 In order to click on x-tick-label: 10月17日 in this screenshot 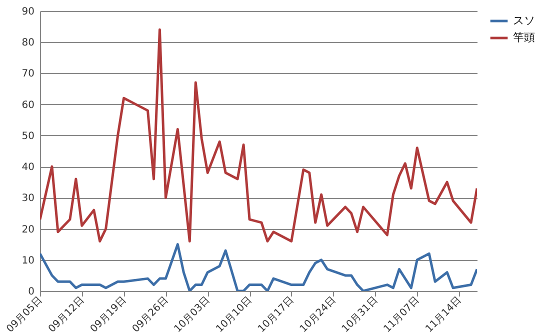, I will do `click(276, 314)`.